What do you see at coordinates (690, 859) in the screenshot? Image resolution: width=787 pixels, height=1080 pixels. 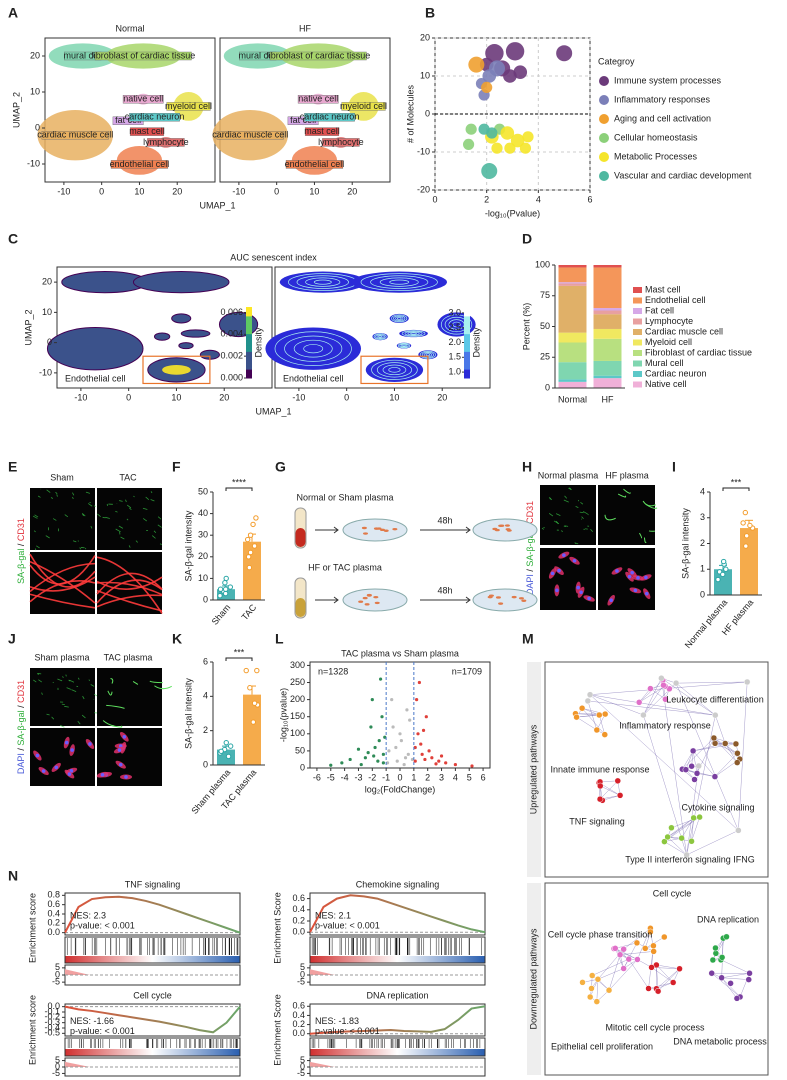 I see `pathway-label: Type II interferon signaling IFNG` at bounding box center [690, 859].